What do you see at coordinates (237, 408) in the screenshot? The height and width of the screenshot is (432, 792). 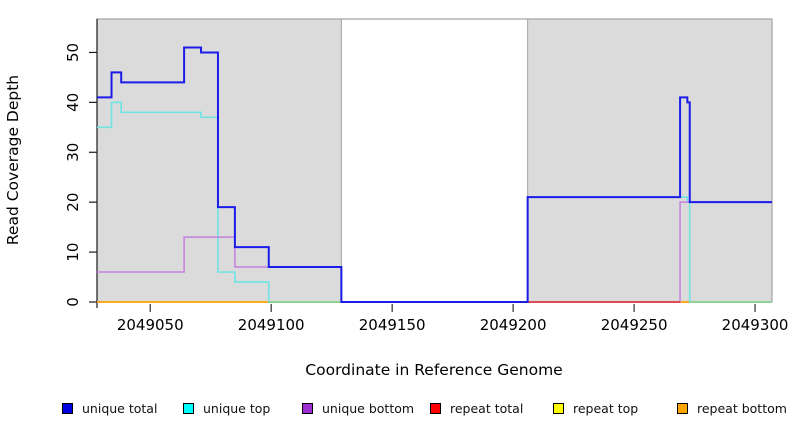 I see `legend-label: unique top` at bounding box center [237, 408].